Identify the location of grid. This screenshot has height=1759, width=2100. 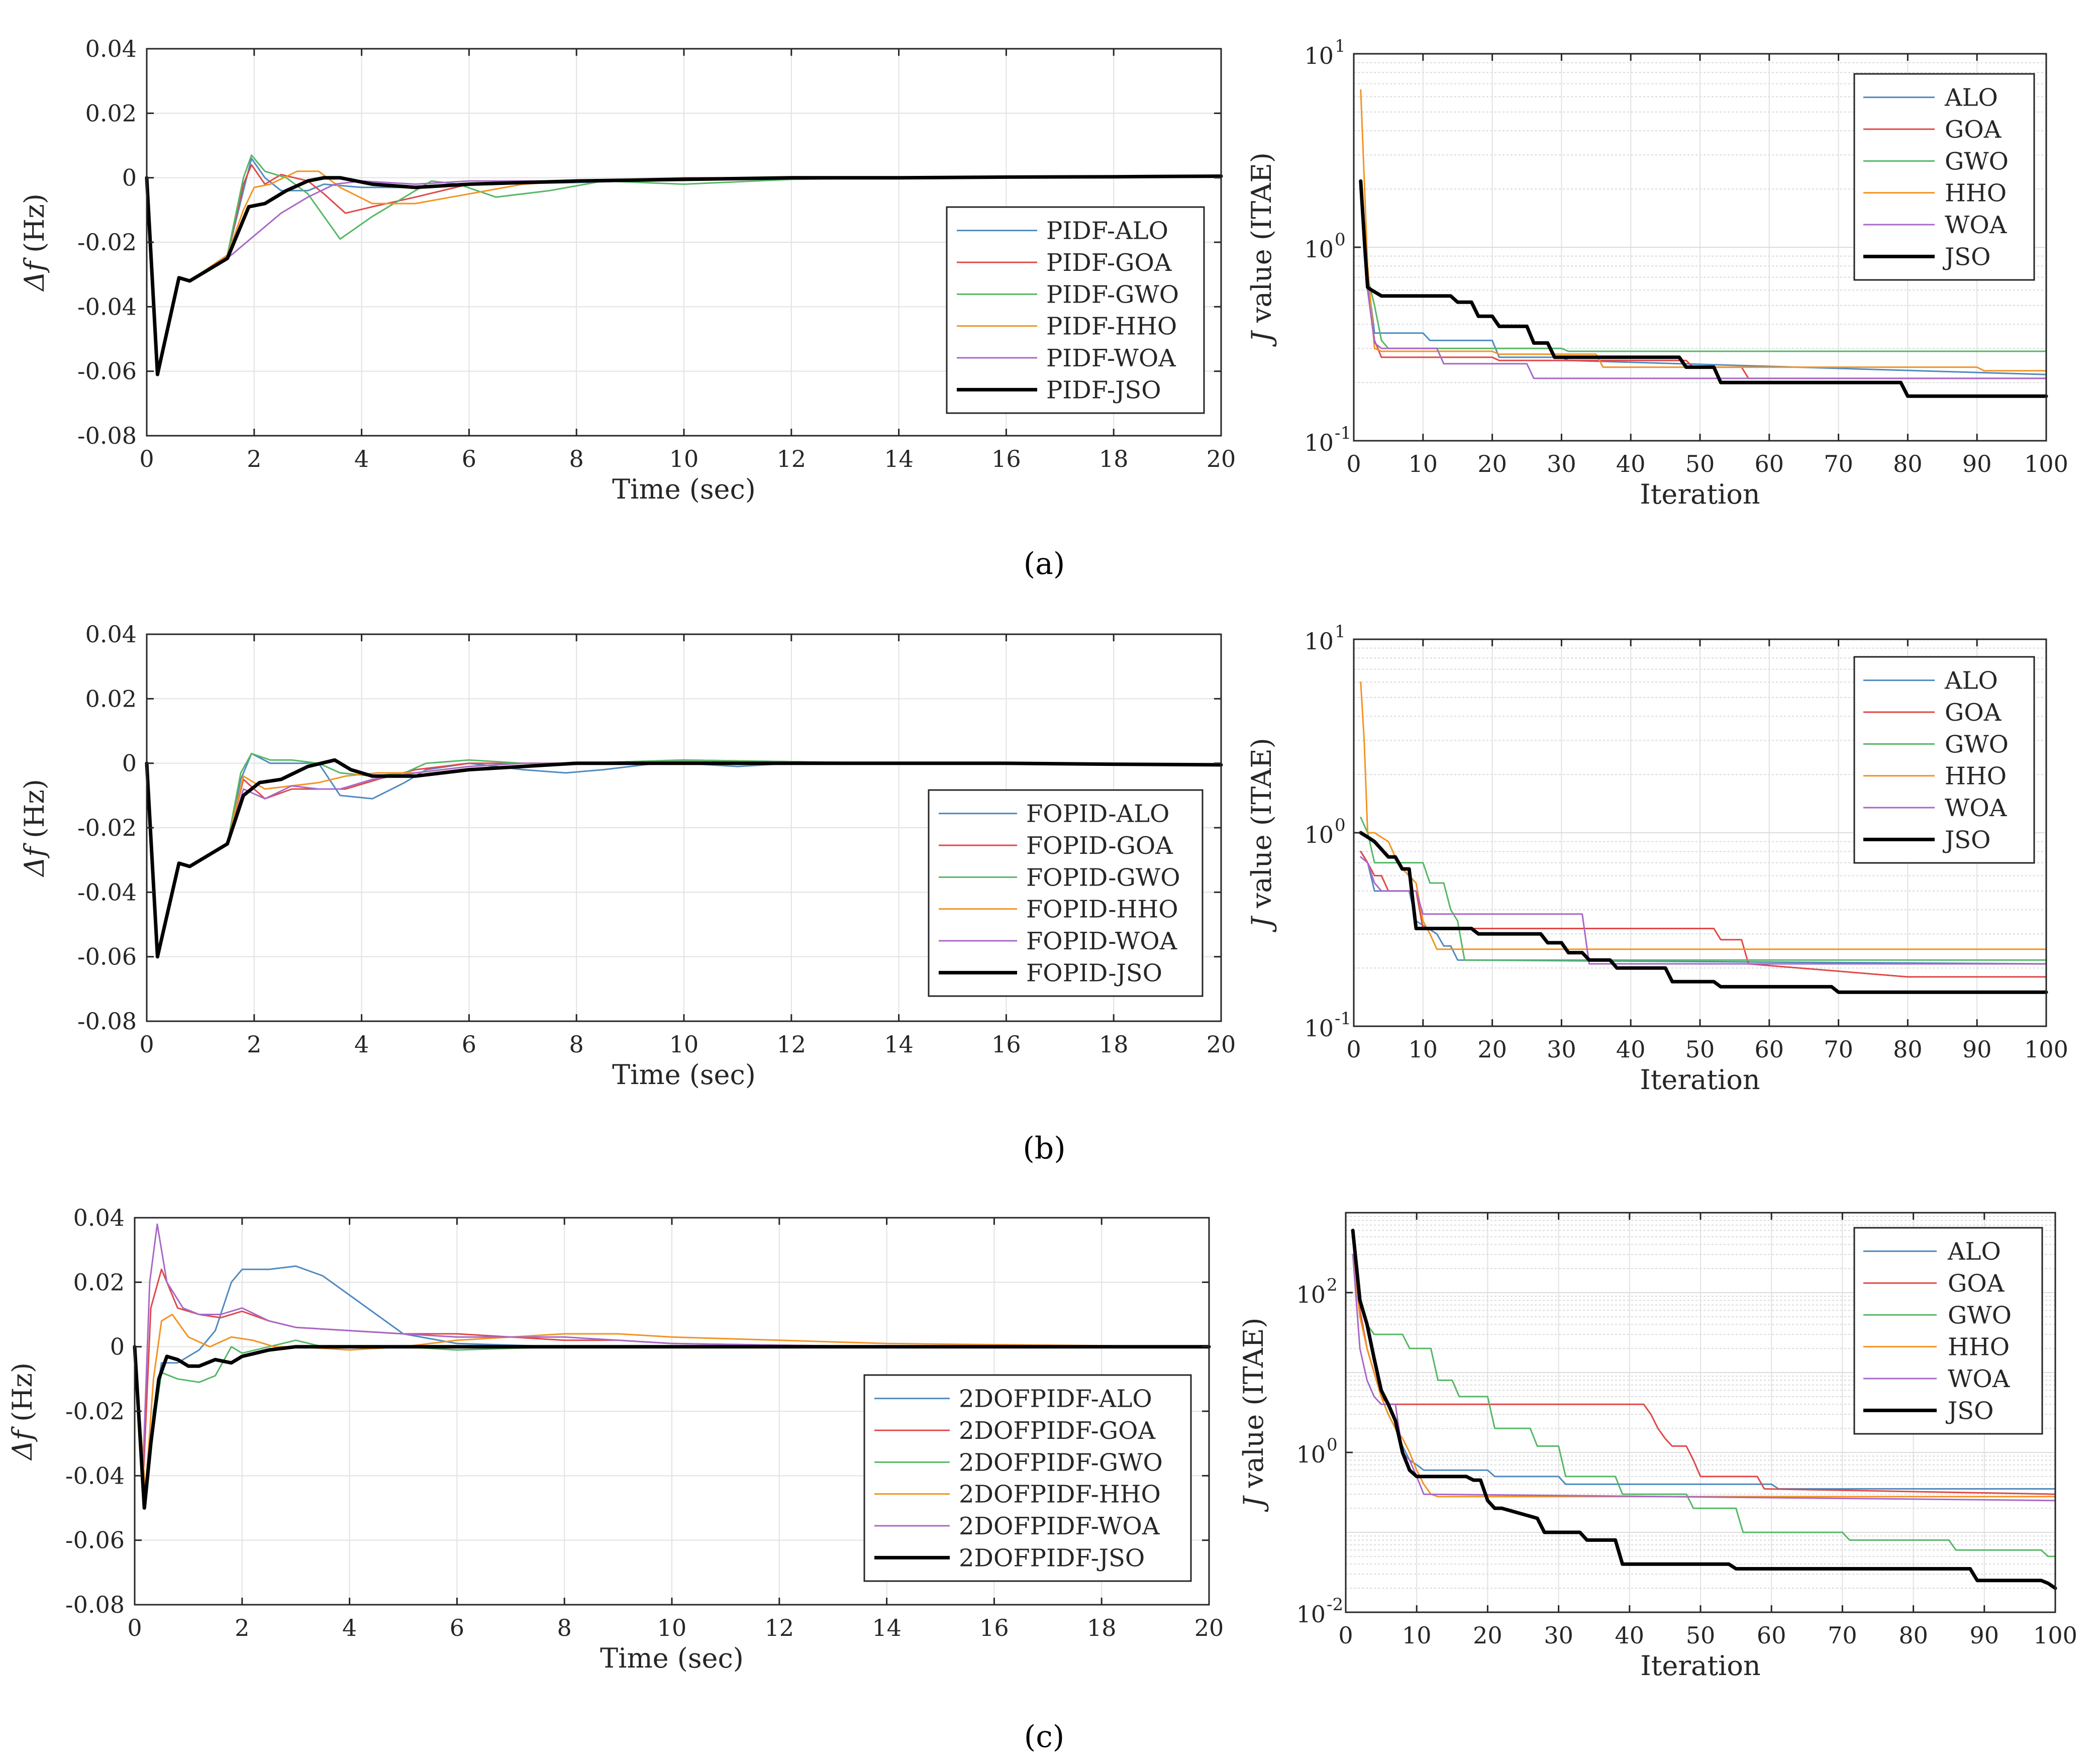
(1700, 248).